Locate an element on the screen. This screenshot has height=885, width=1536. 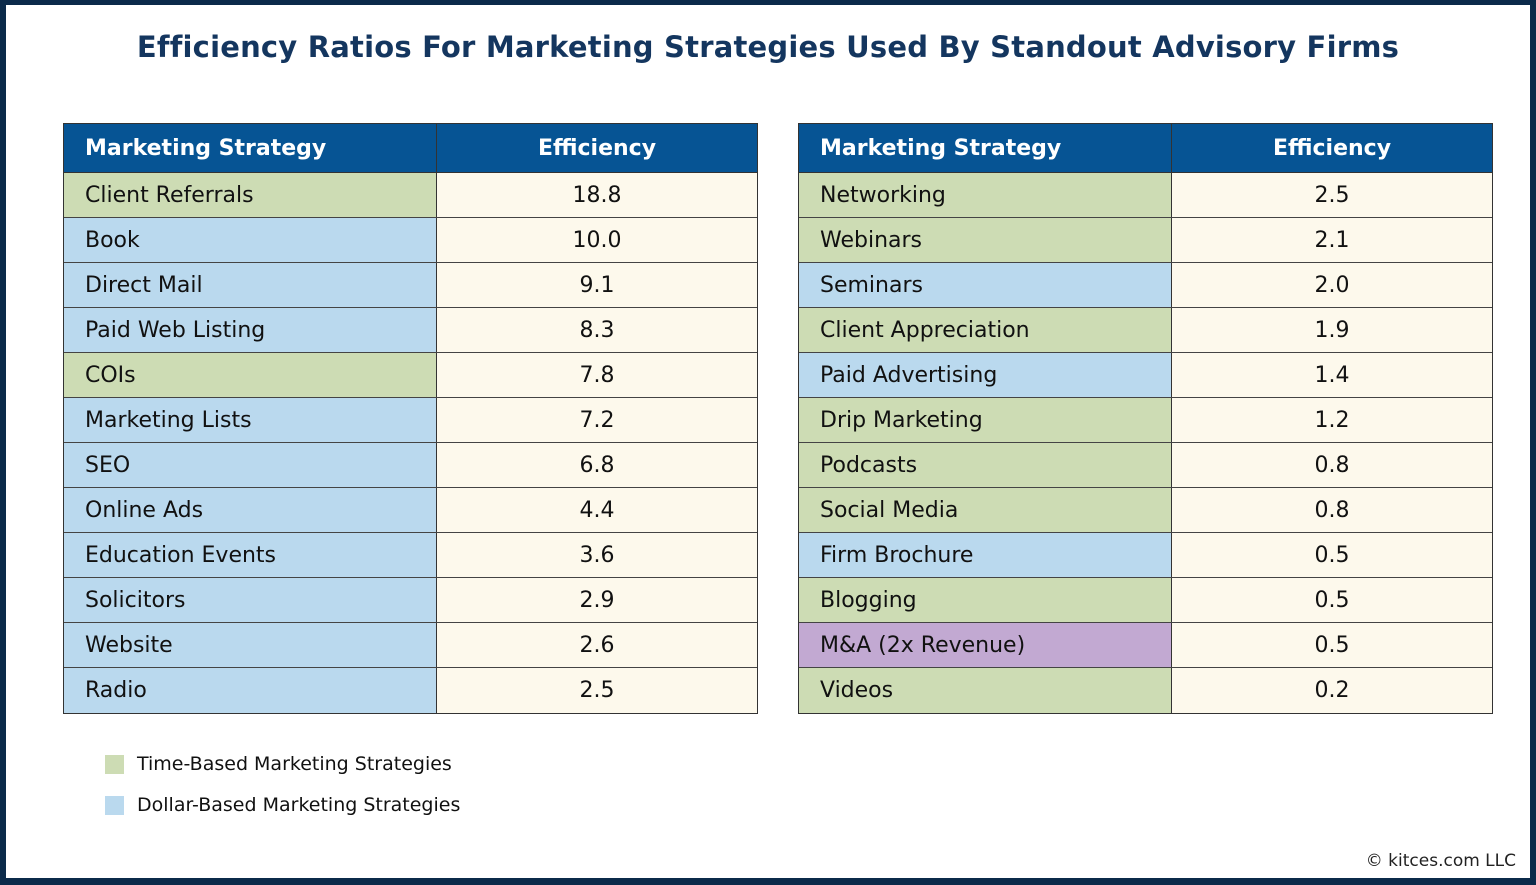
table-row: Networking 2.5 is located at coordinates (1145, 195).